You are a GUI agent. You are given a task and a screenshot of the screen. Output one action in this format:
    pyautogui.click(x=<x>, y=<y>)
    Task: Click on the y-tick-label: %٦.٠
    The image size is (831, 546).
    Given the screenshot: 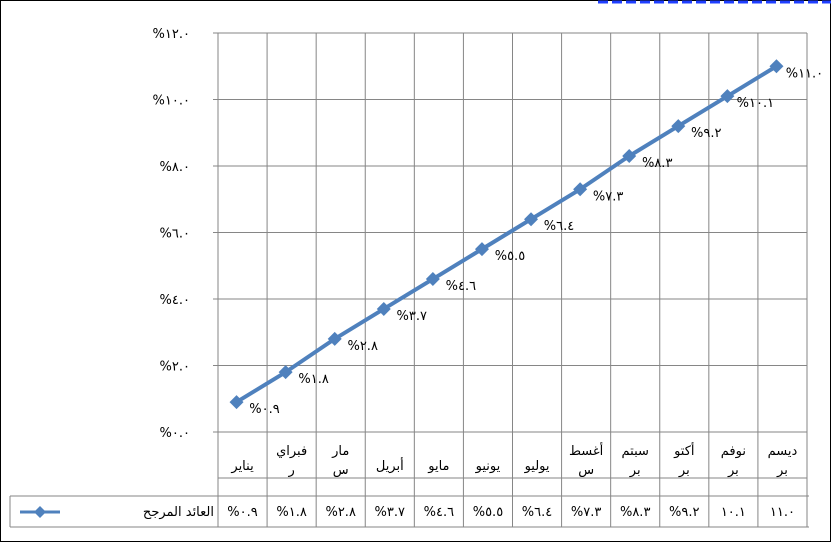 What is the action you would take?
    pyautogui.click(x=175, y=234)
    